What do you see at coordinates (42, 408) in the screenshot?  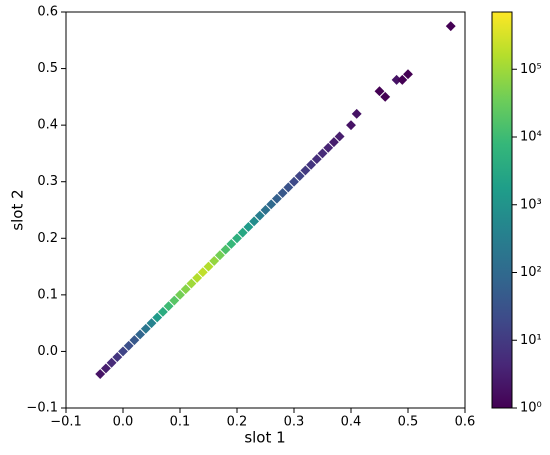 I see `y-tick-label: −0.1` at bounding box center [42, 408].